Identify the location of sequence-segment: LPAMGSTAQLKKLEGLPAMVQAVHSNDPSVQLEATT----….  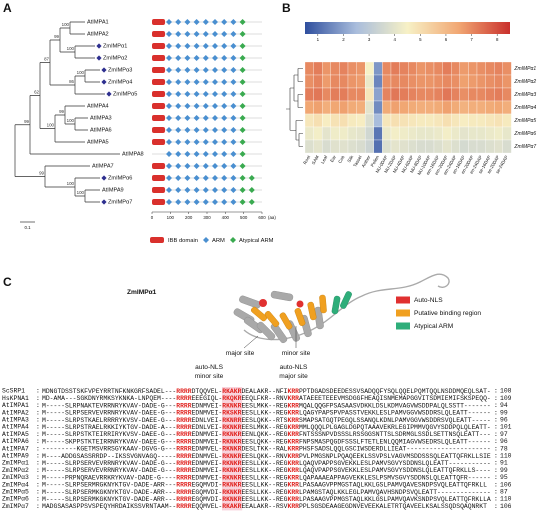
(395, 491).